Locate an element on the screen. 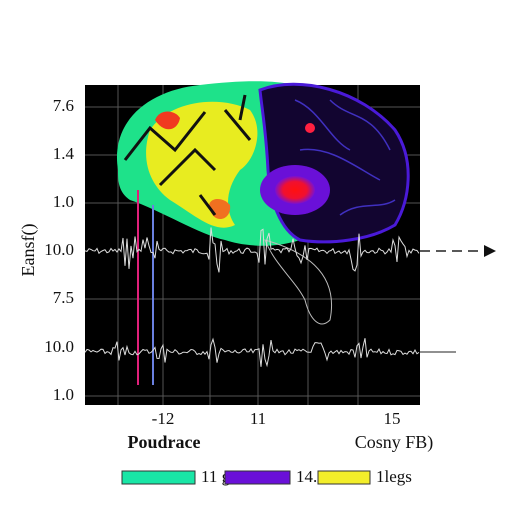 This screenshot has width=512, height=512. x-label: -12 is located at coordinates (163, 418).